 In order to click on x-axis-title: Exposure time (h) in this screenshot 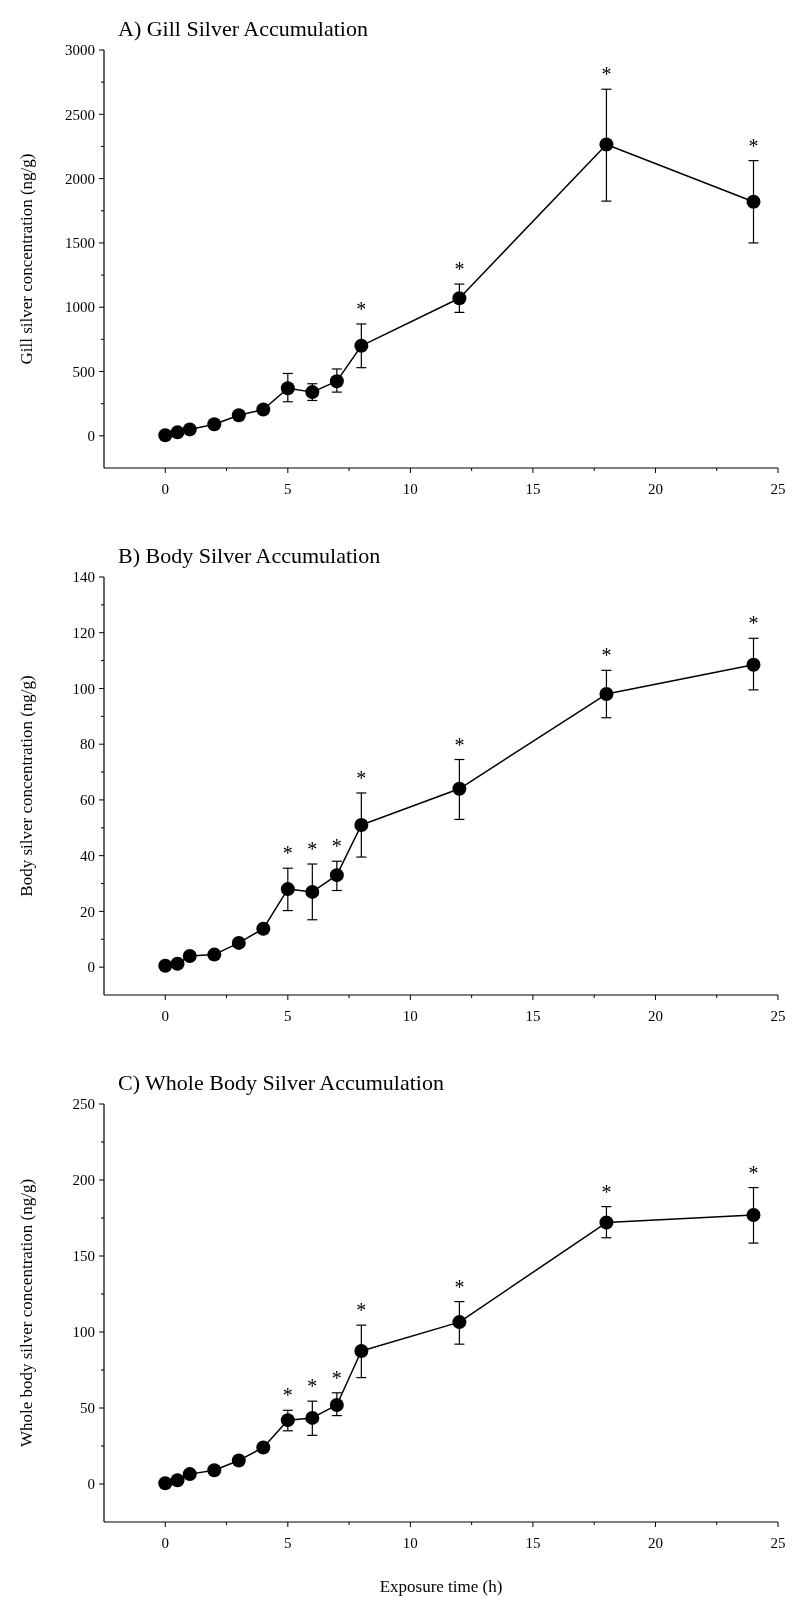, I will do `click(441, 1586)`.